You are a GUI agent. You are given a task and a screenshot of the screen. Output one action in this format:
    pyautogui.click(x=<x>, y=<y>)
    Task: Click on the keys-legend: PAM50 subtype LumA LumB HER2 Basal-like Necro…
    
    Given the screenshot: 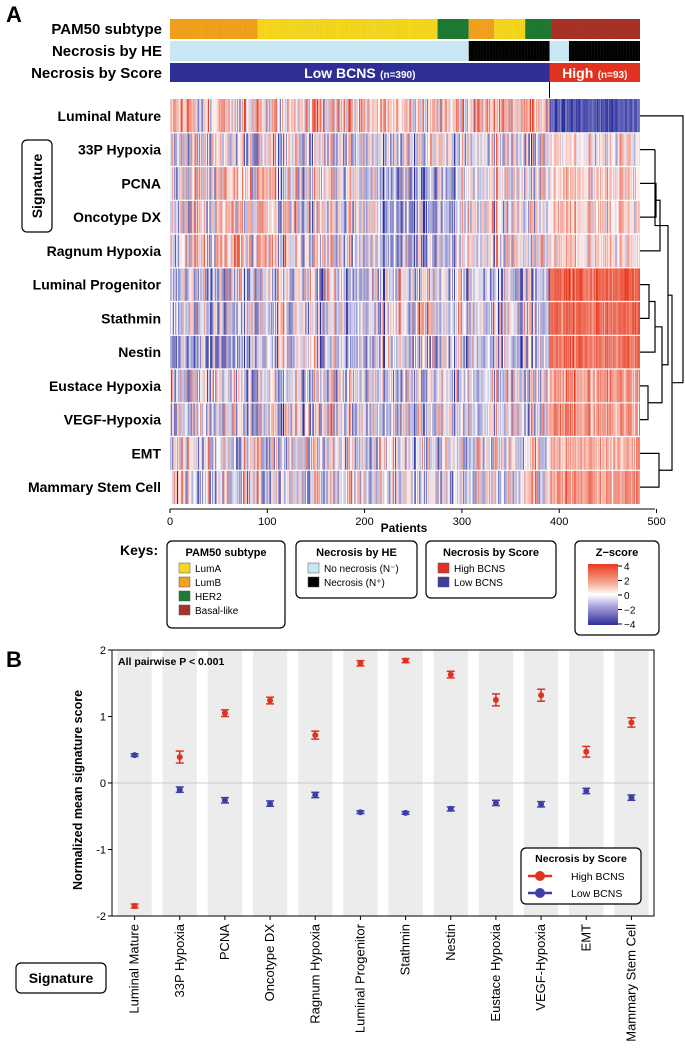 What is the action you would take?
    pyautogui.click(x=361, y=584)
    